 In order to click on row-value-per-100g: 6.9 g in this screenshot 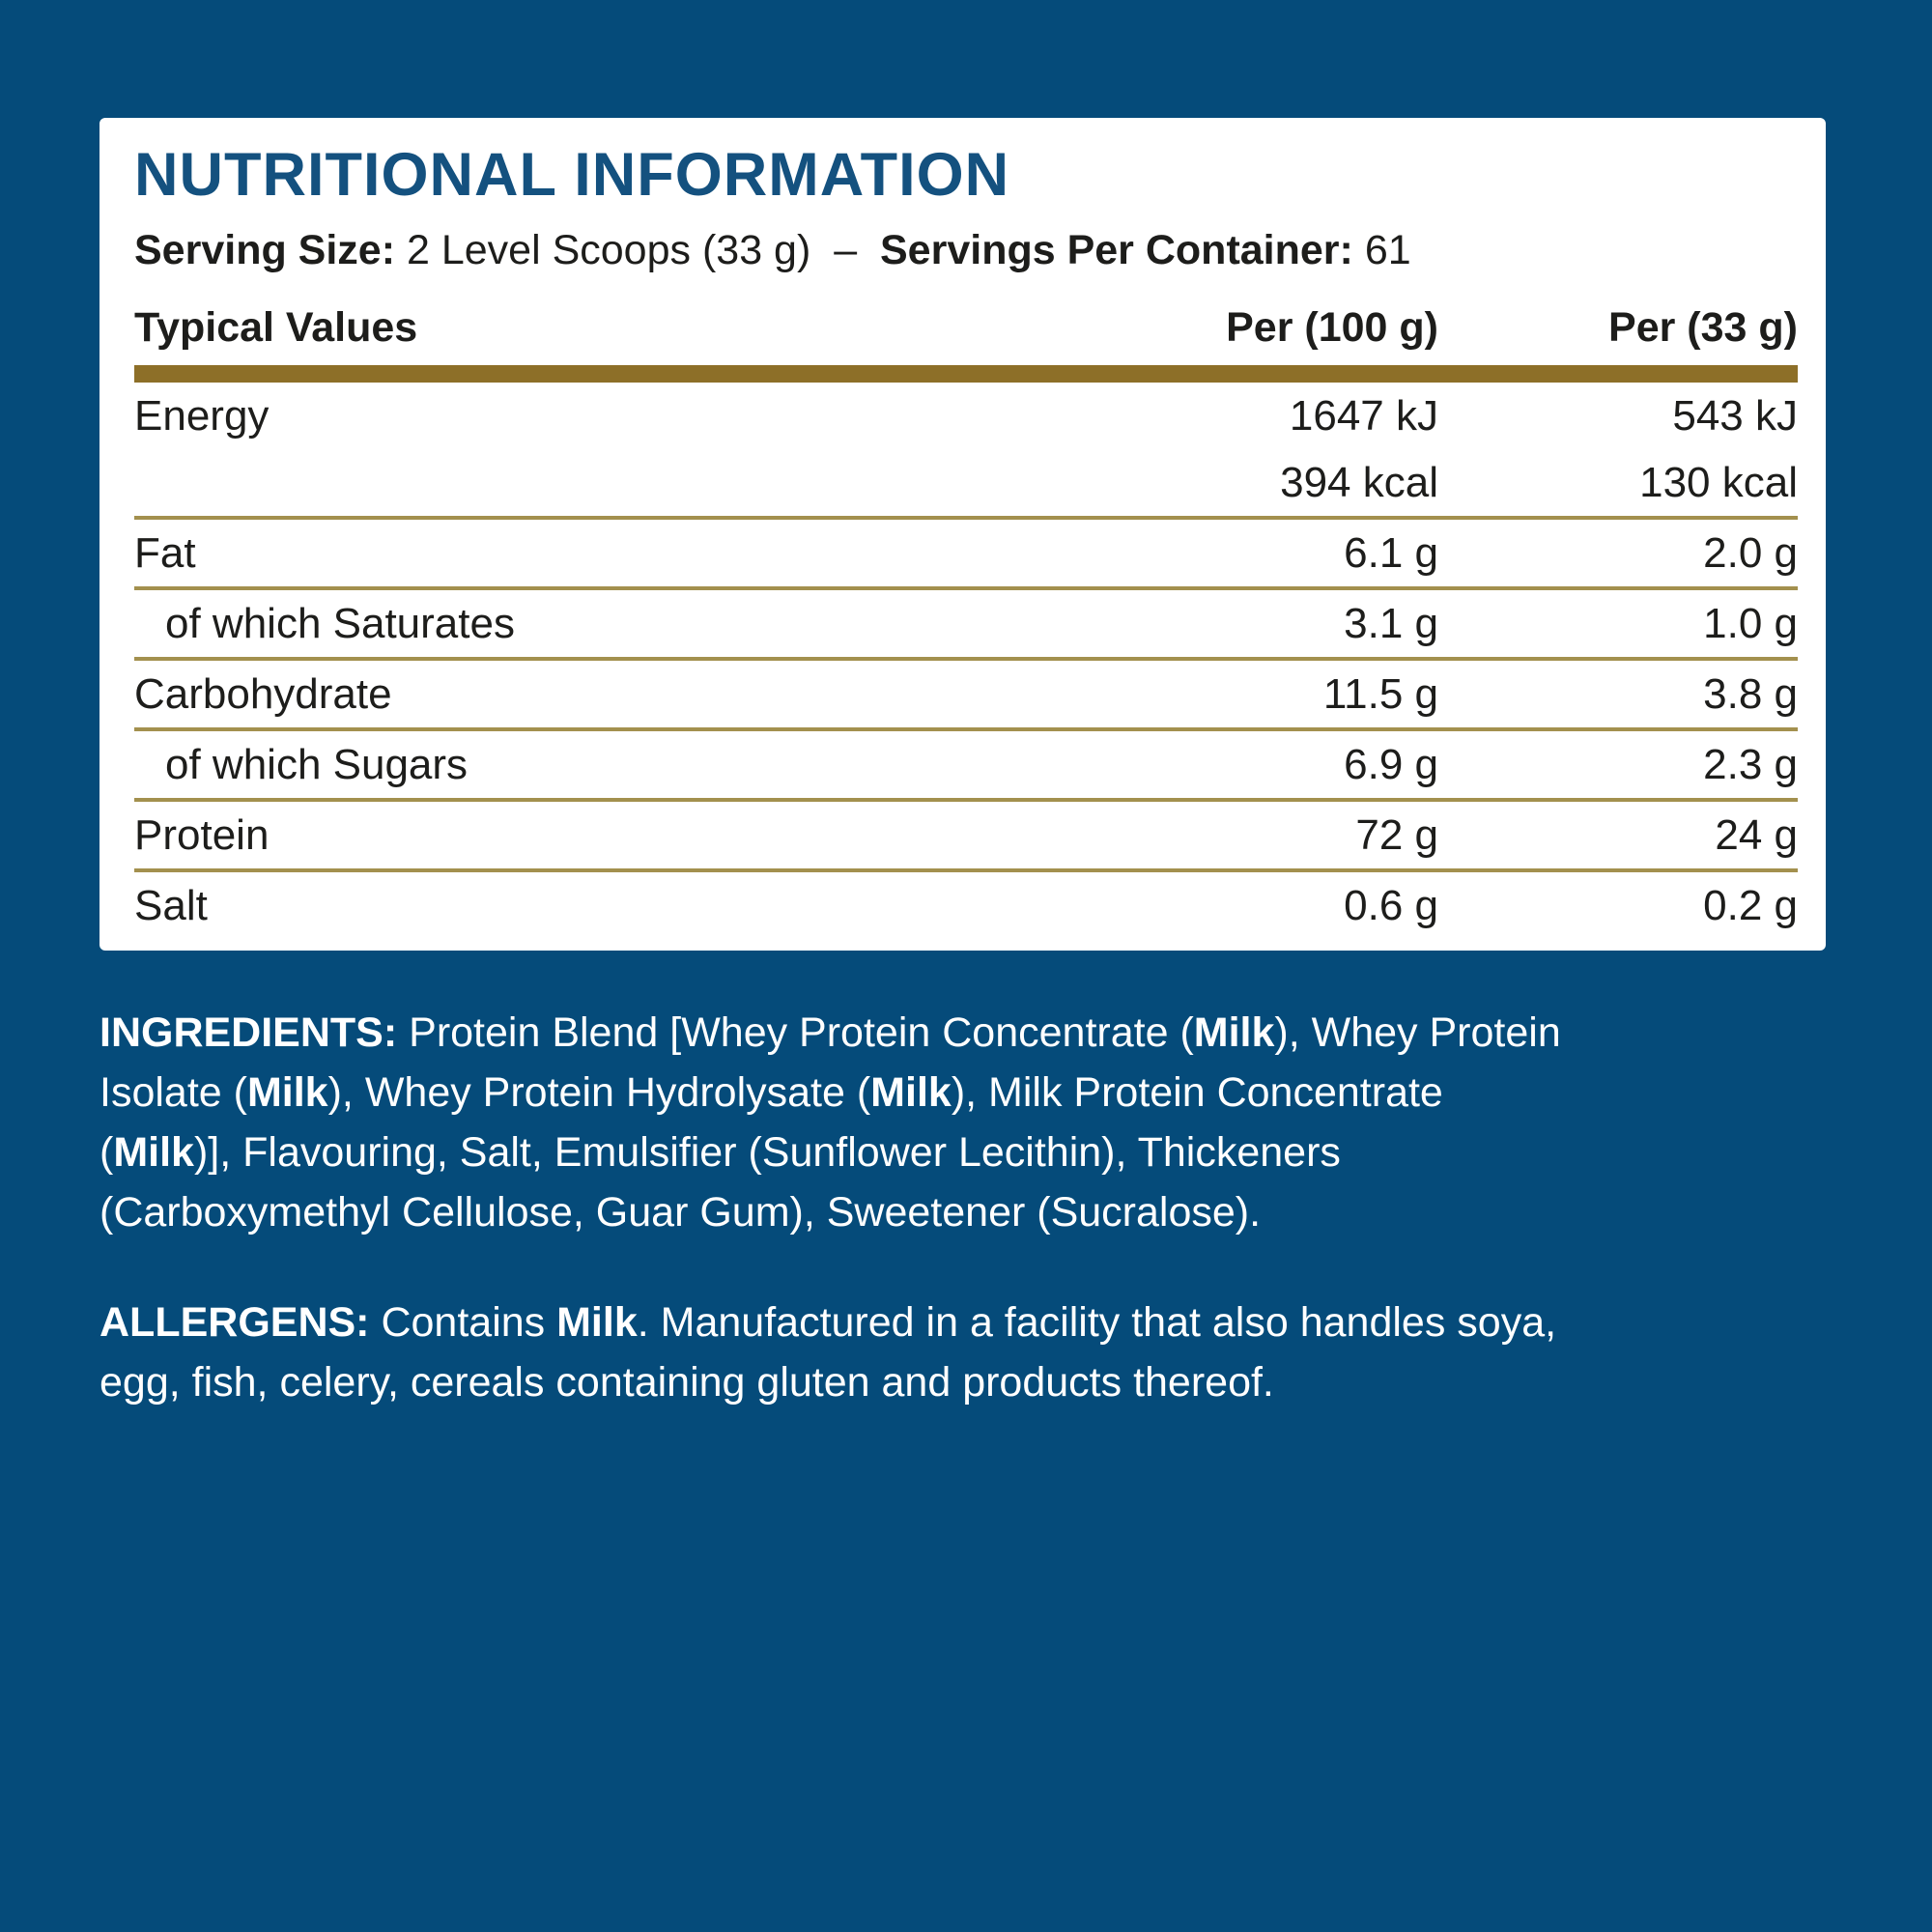, I will do `click(1391, 764)`.